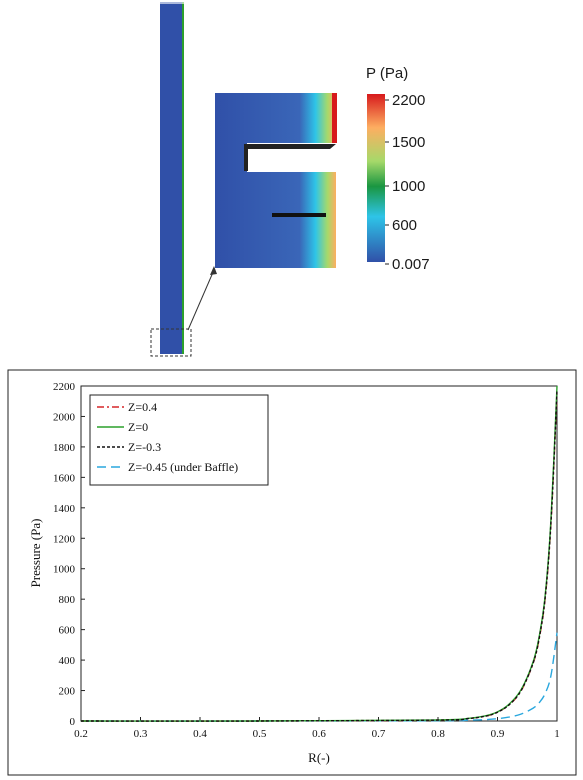  Describe the element at coordinates (172, 3) in the screenshot. I see `tank-top-cap` at that location.